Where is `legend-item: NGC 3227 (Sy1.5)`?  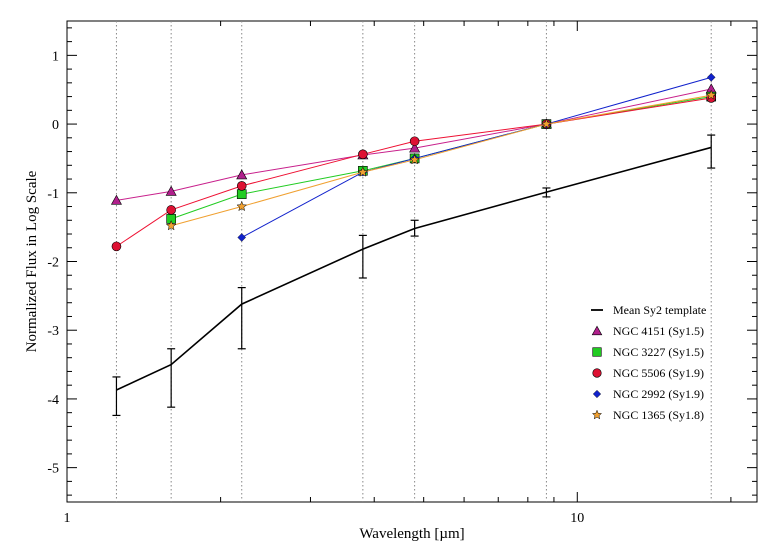 legend-item: NGC 3227 (Sy1.5) is located at coordinates (648, 352).